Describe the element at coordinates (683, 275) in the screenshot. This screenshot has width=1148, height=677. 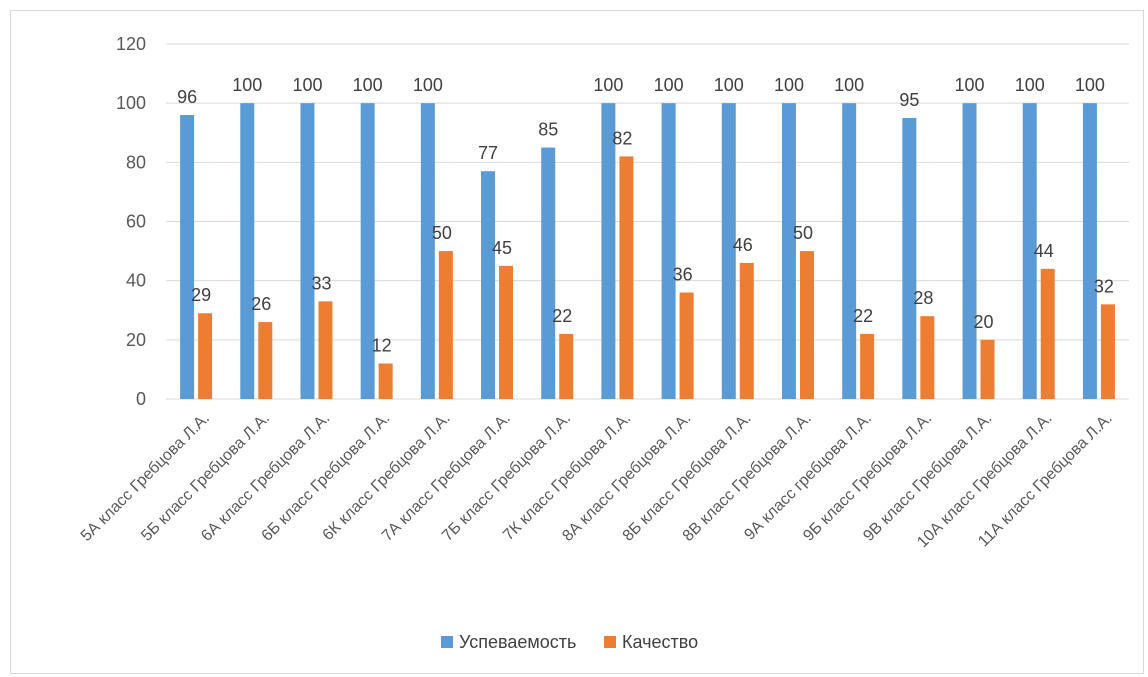
I see `data-label: 36` at that location.